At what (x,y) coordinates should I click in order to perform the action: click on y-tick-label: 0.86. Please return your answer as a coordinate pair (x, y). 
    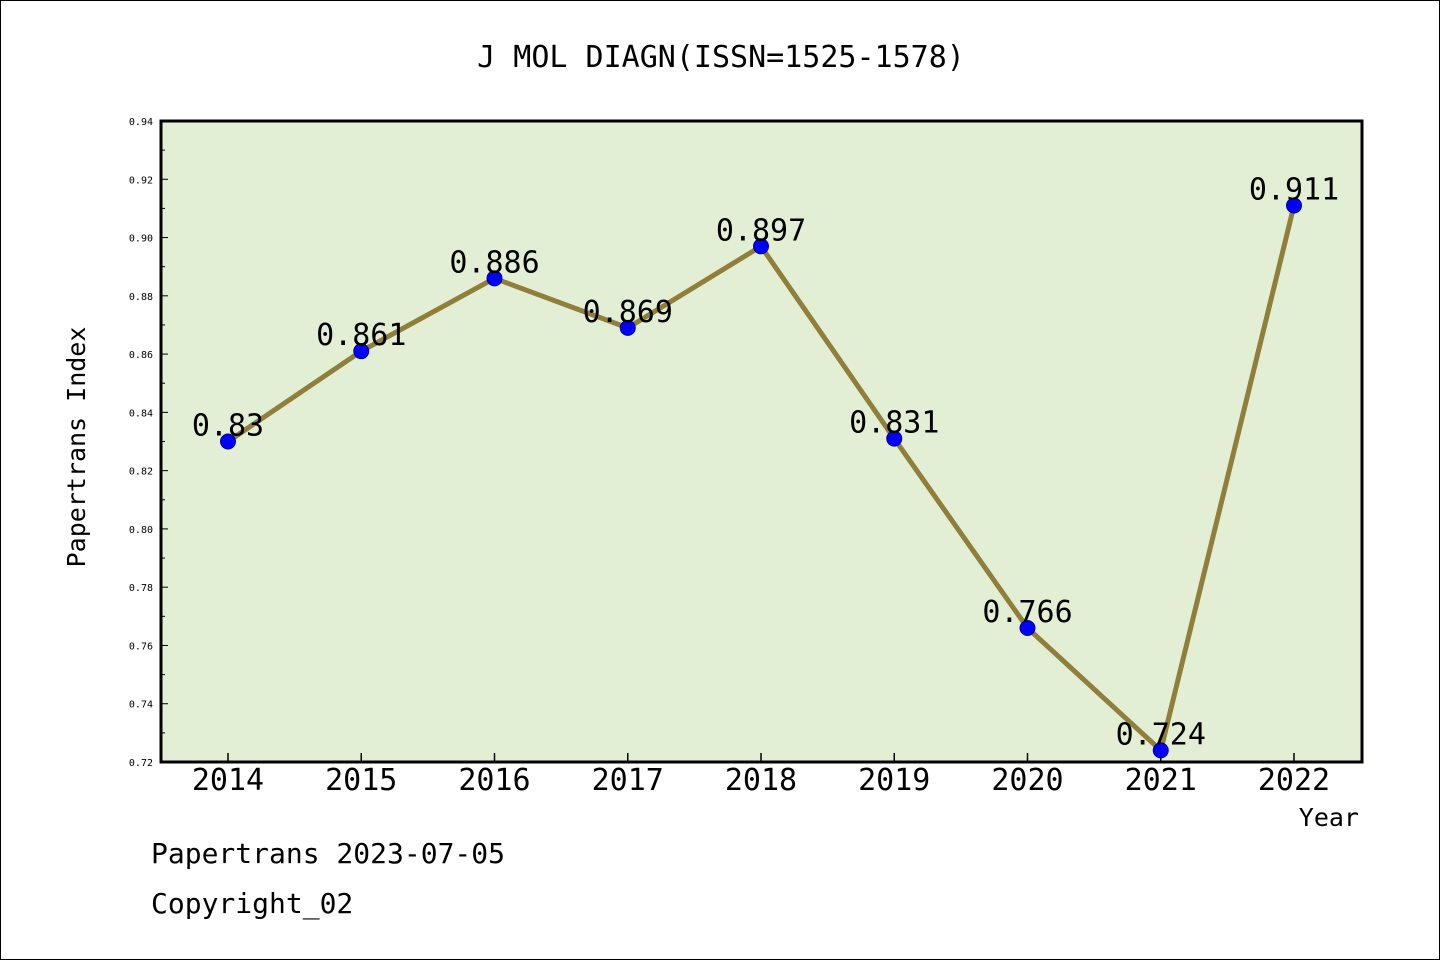
    Looking at the image, I should click on (141, 355).